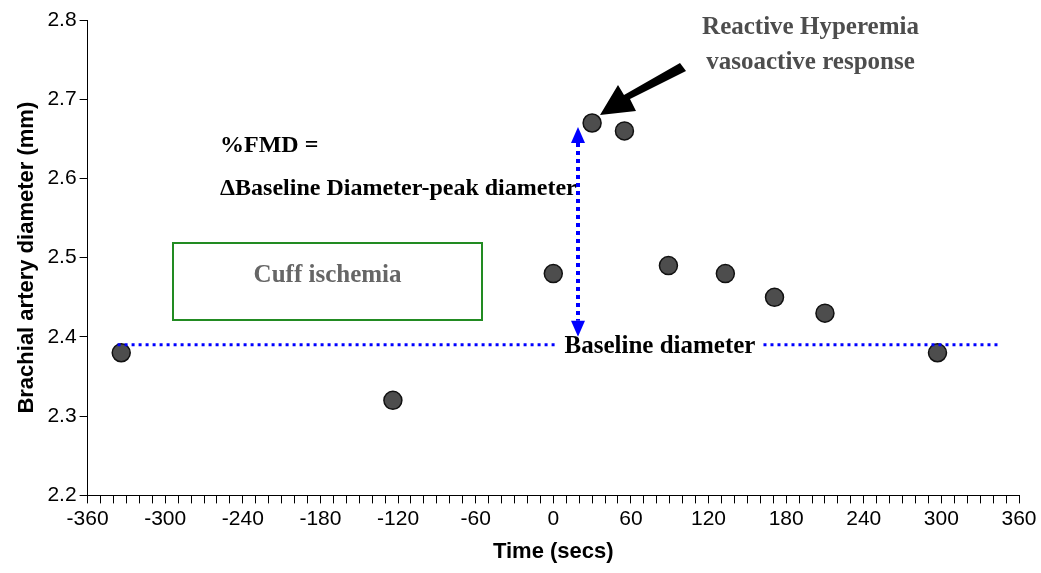  Describe the element at coordinates (327, 274) in the screenshot. I see `annotation: Cuff ischemia` at that location.